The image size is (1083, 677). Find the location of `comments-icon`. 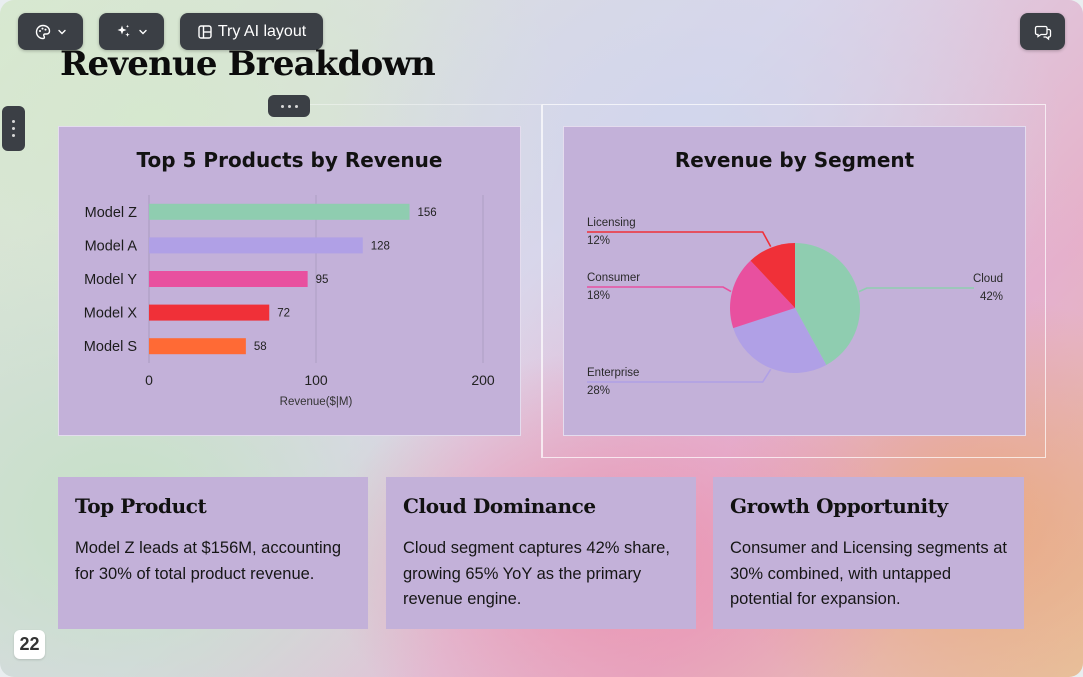

comments-icon is located at coordinates (1042, 32).